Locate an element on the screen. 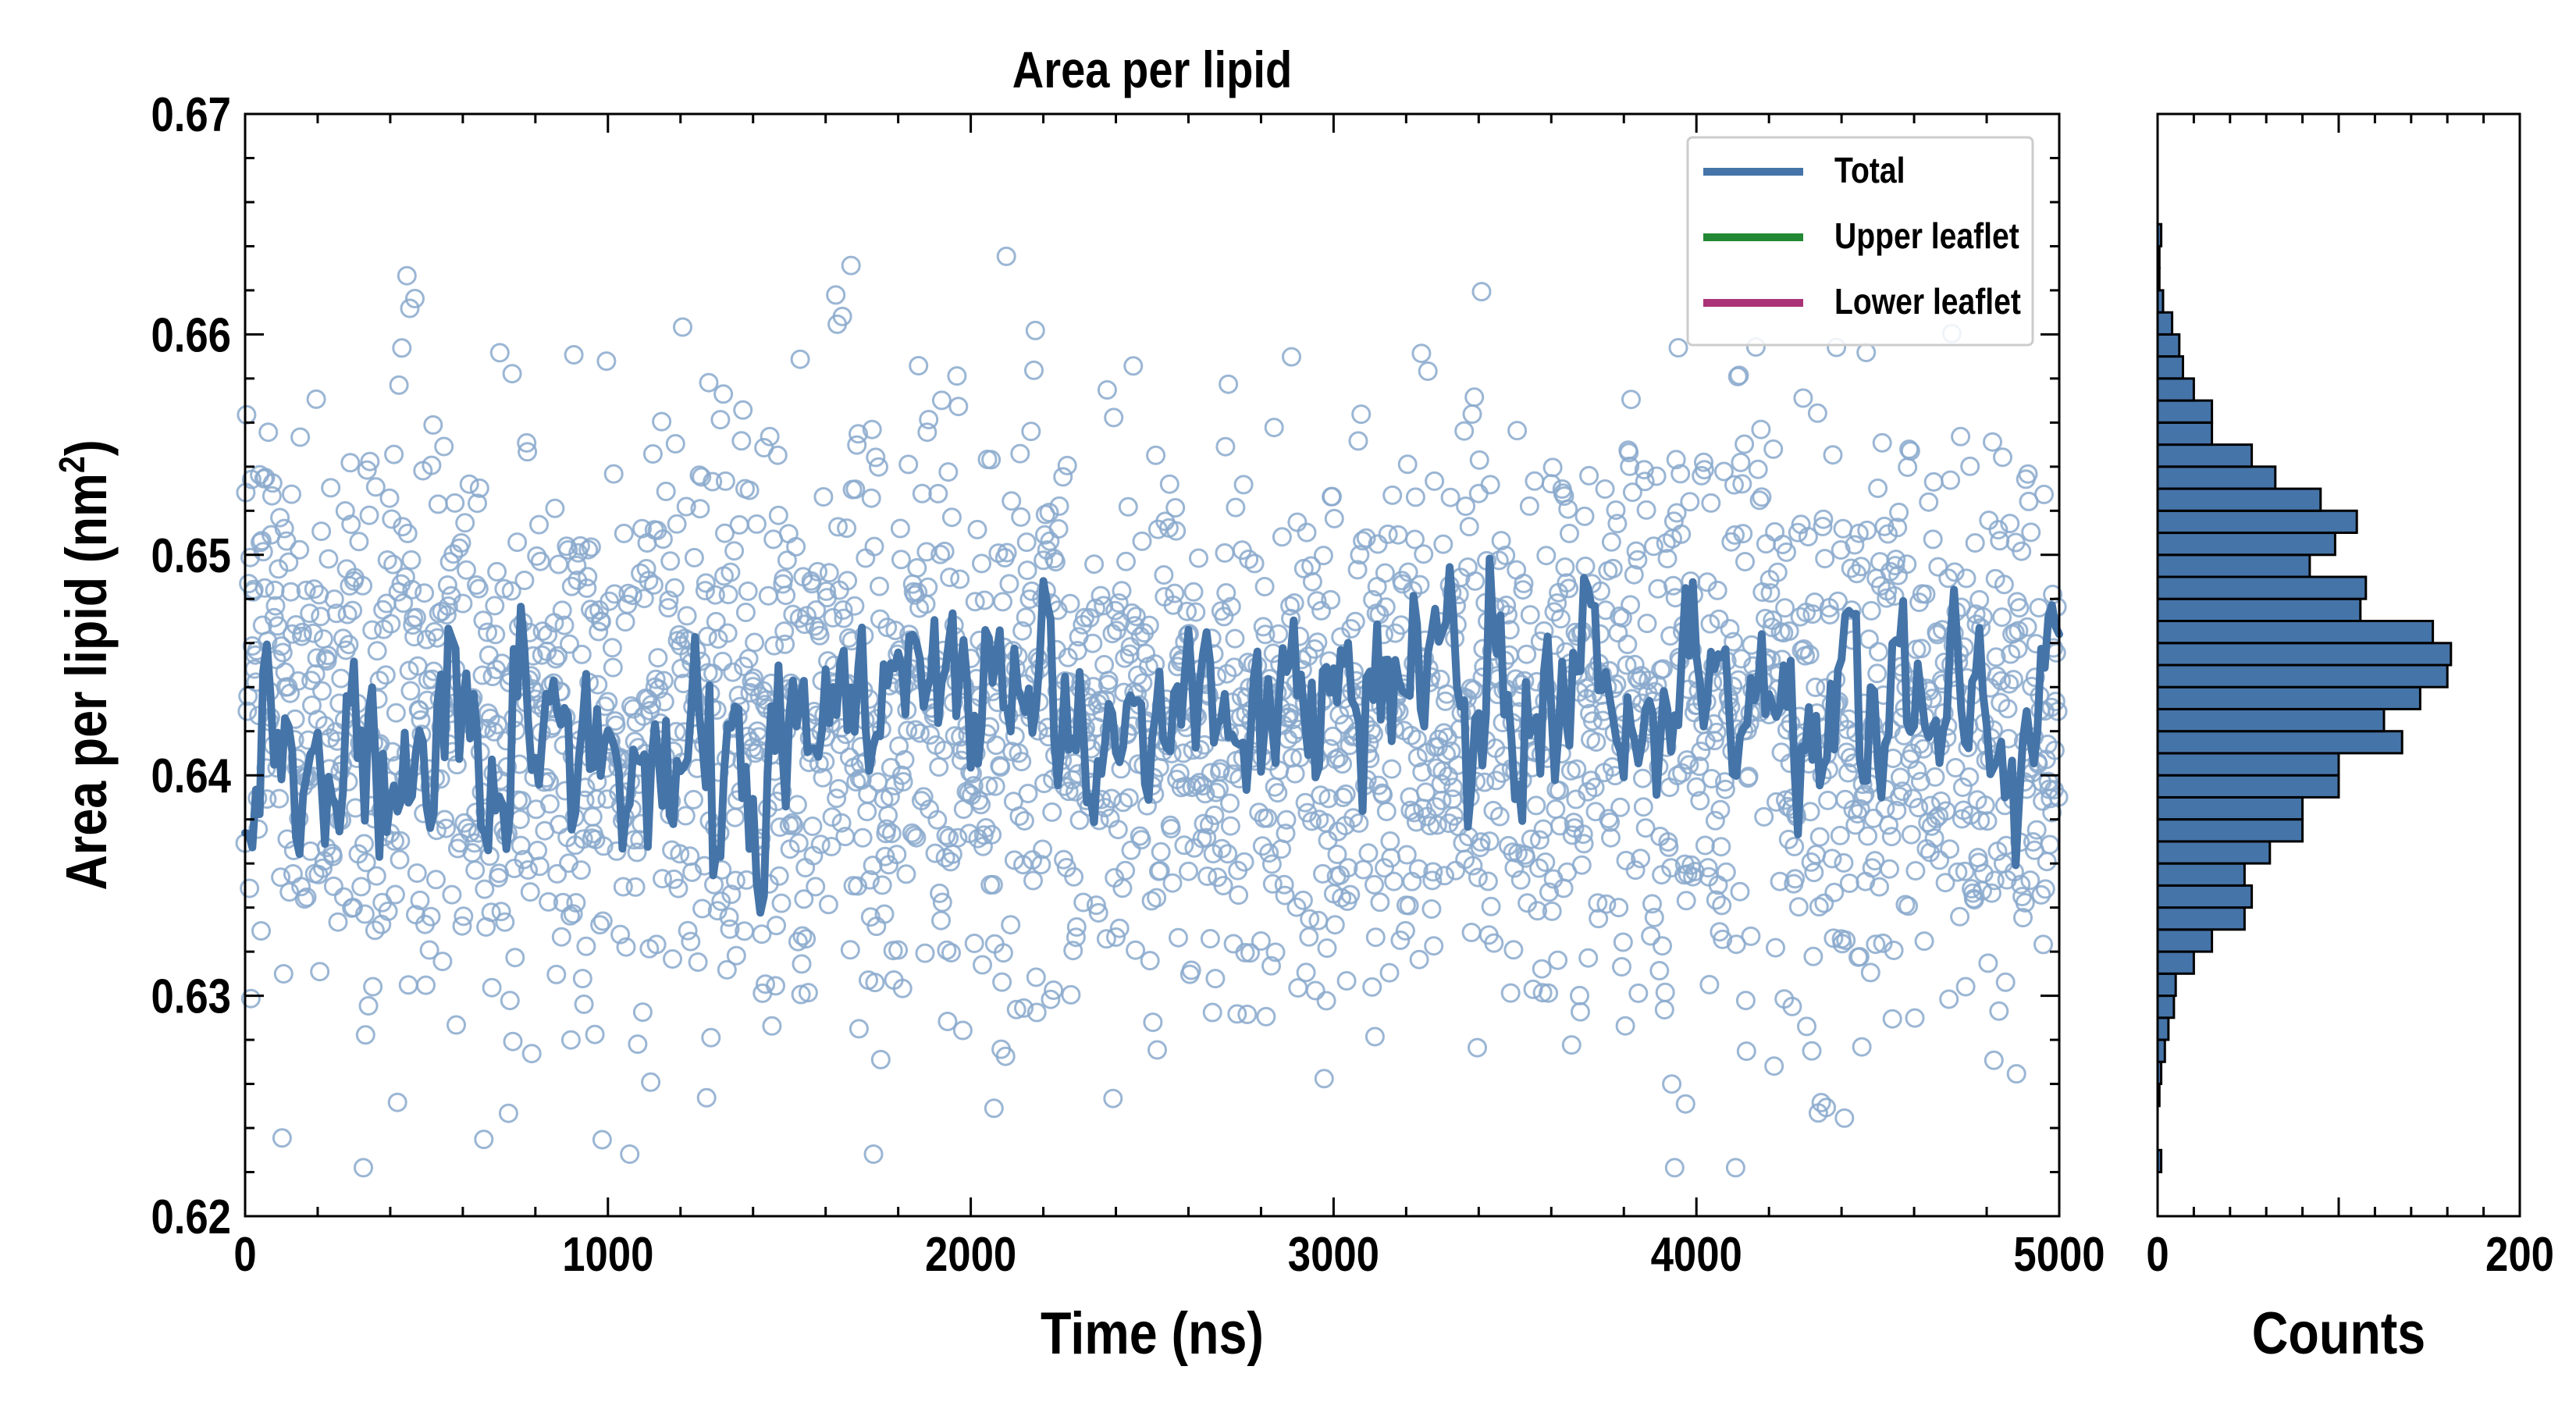 The height and width of the screenshot is (1409, 2576). histogram-bar is located at coordinates (2259, 609).